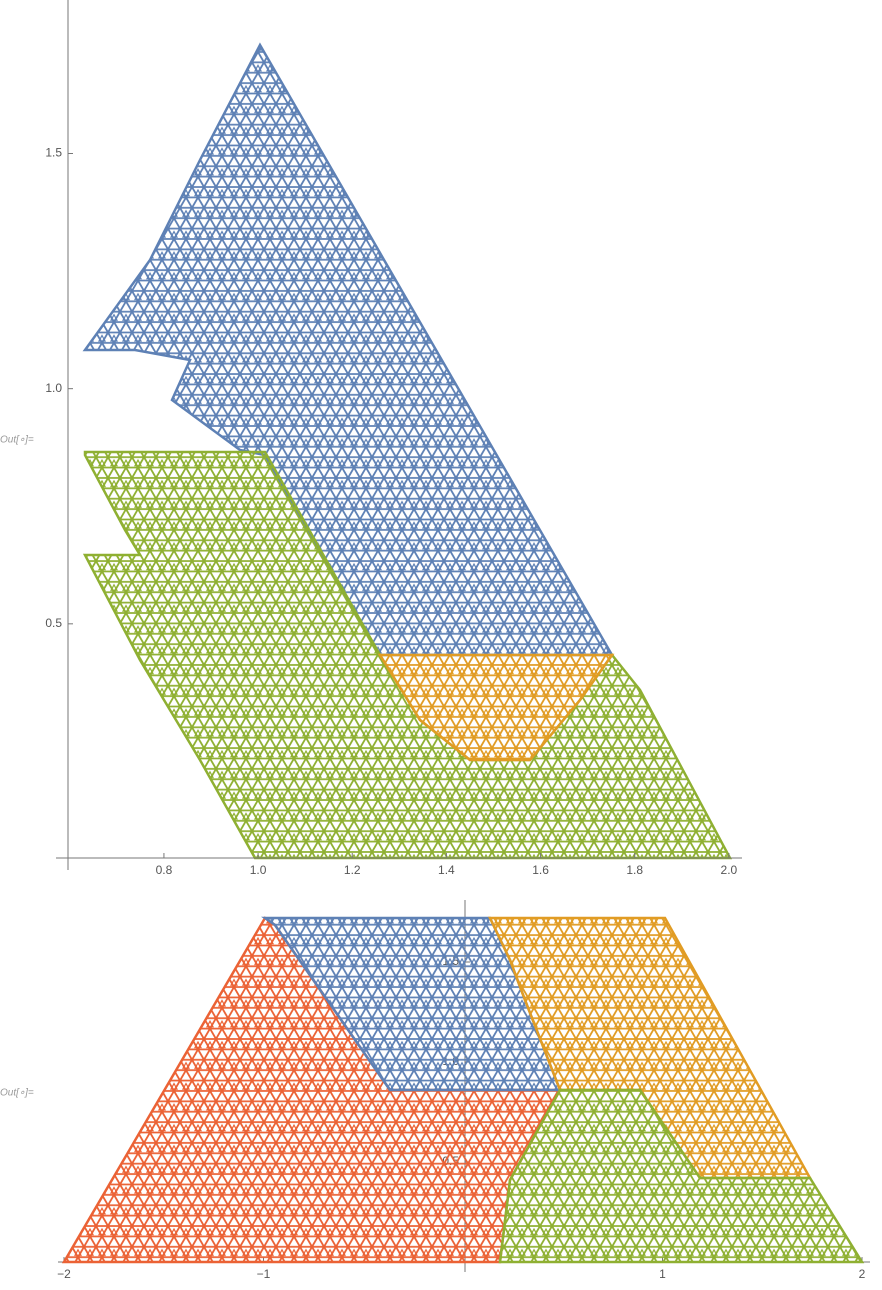 The image size is (882, 1290). Describe the element at coordinates (53, 388) in the screenshot. I see `y-tick-label: 1.0` at that location.